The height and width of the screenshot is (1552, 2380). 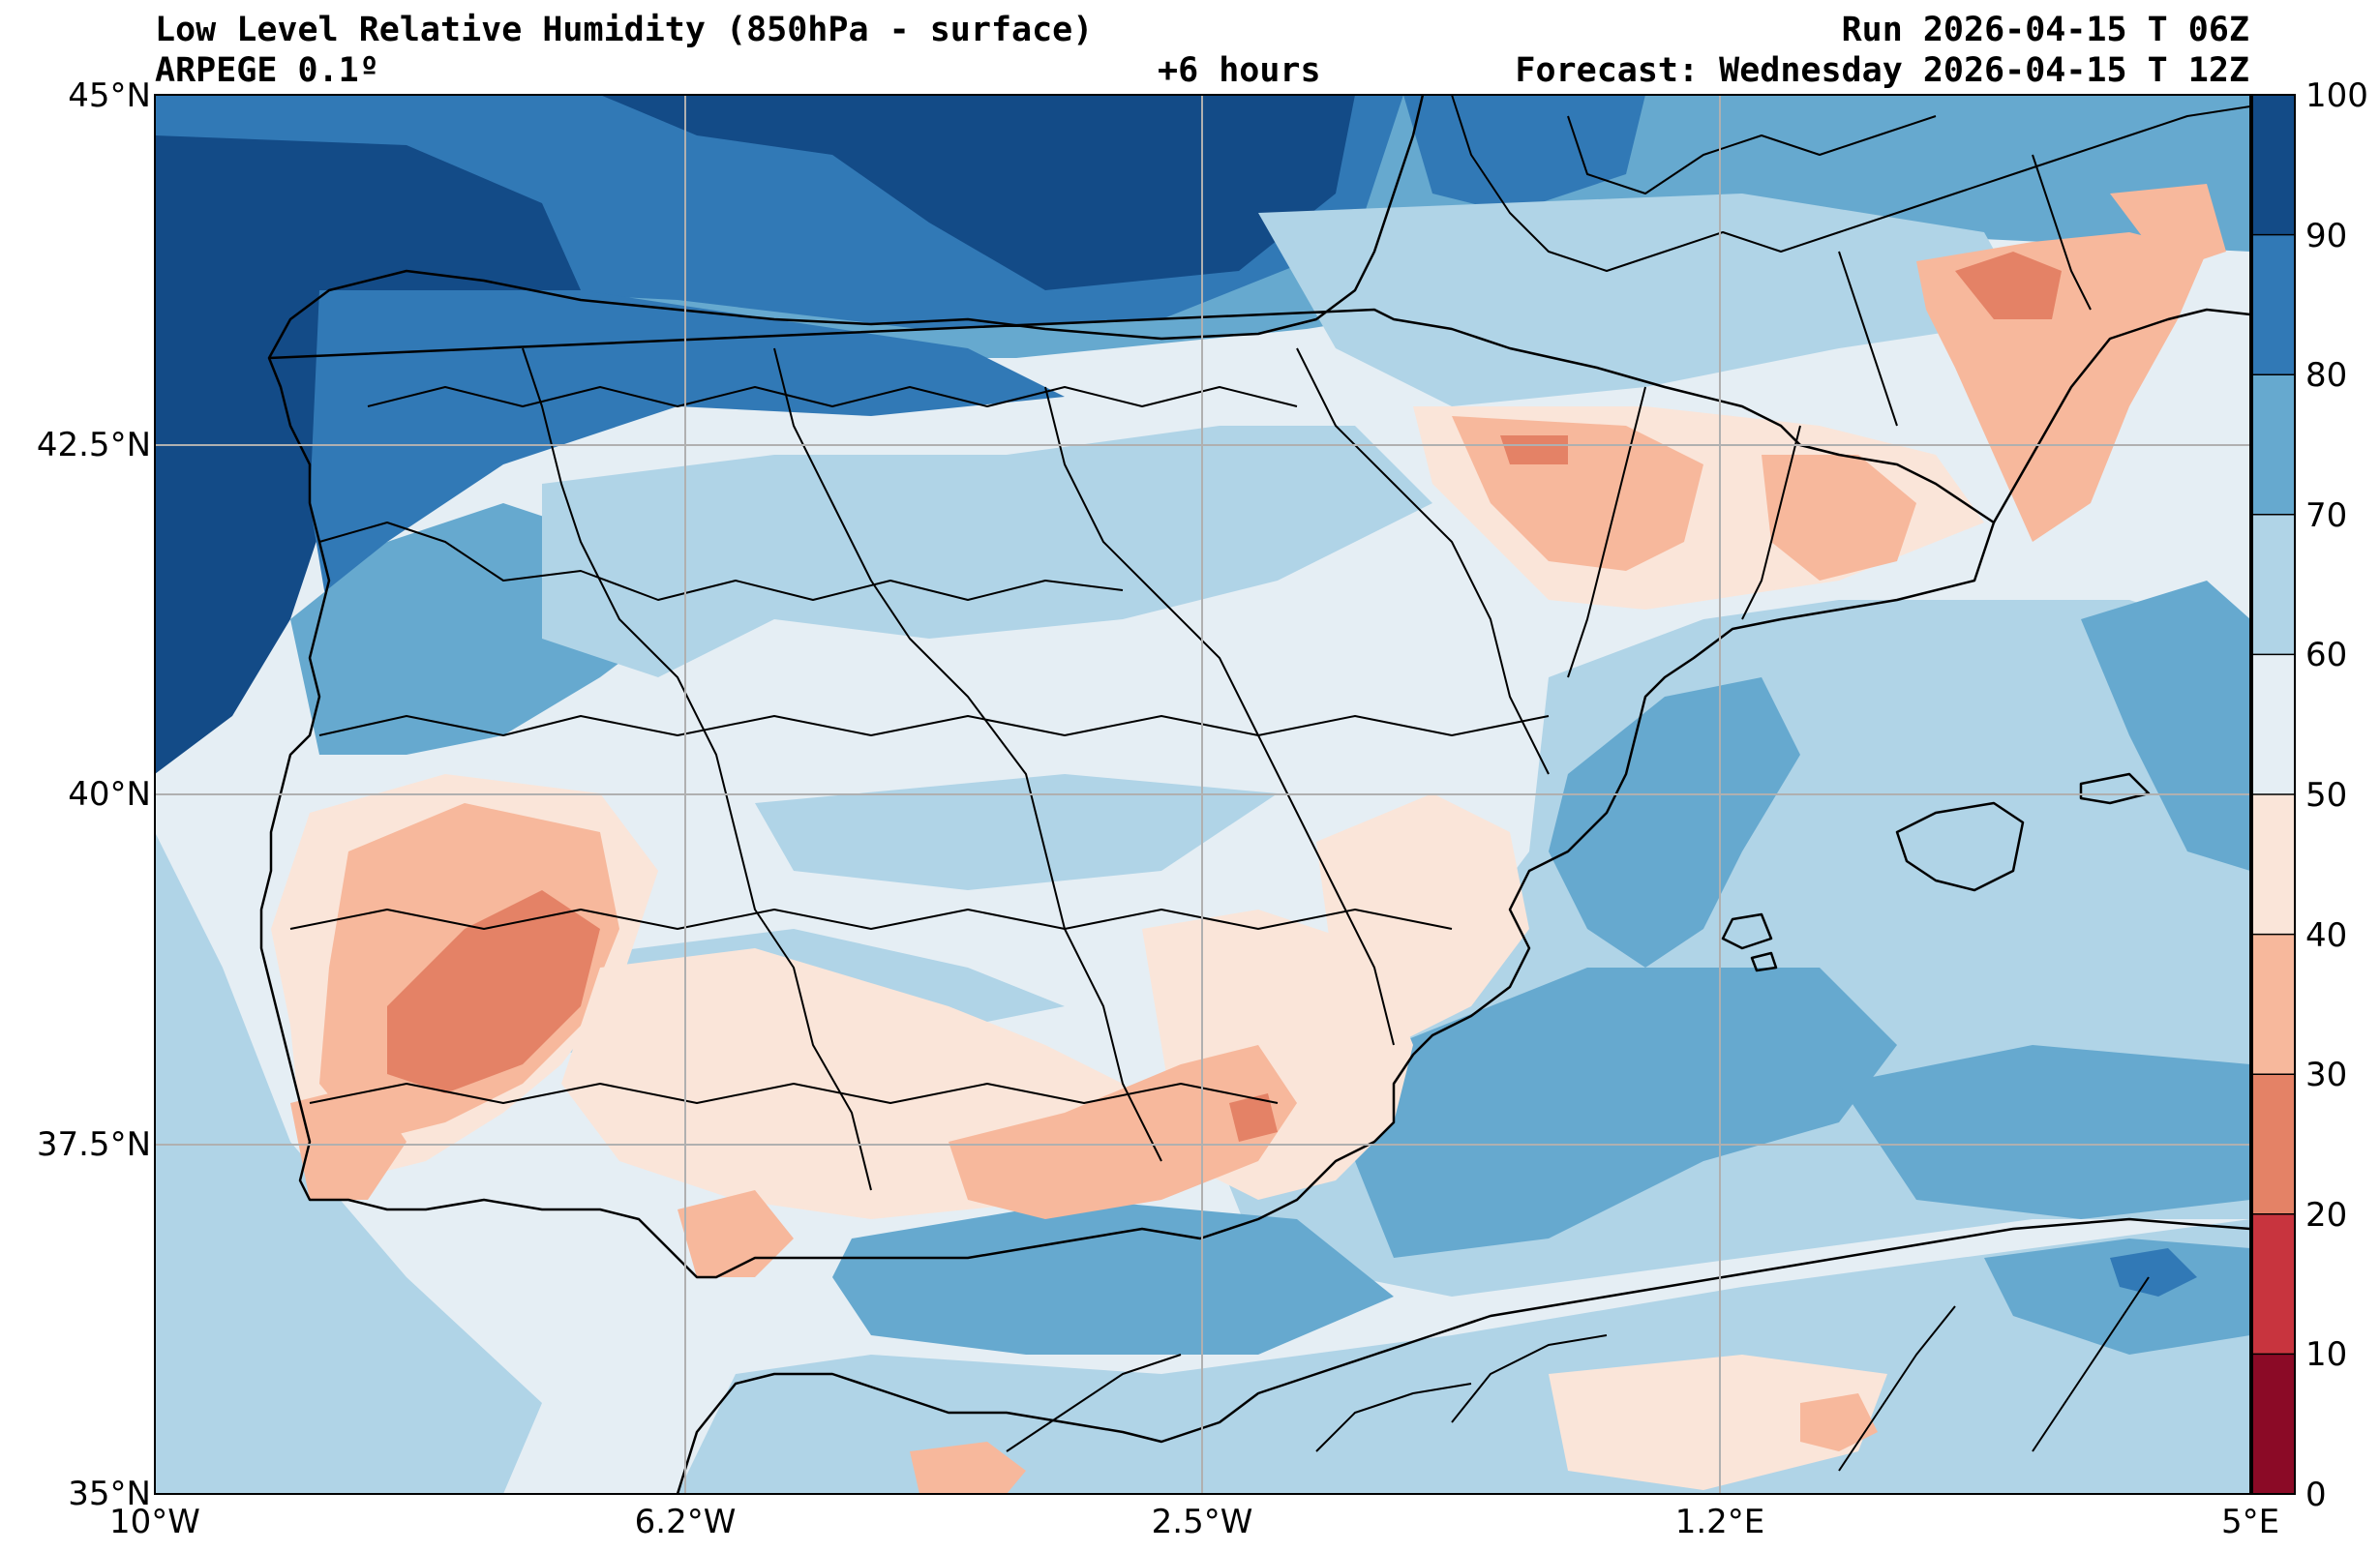 What do you see at coordinates (155, 1522) in the screenshot?
I see `lon-tick-label: 10°W` at bounding box center [155, 1522].